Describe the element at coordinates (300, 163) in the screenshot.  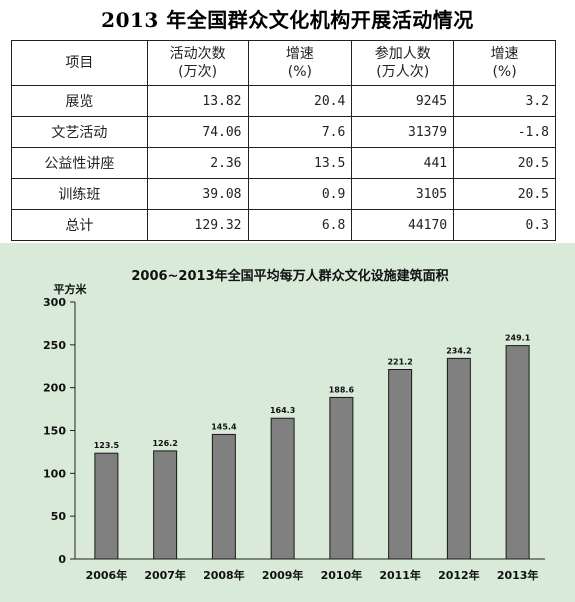
I see `table-cell: 13.5` at that location.